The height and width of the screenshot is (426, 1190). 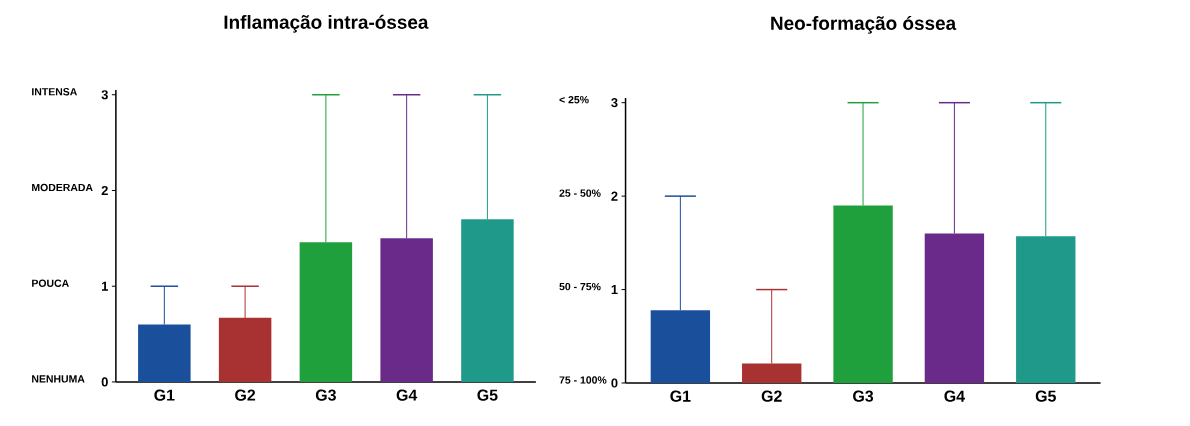 I want to click on text: INTENSA, so click(x=55, y=92).